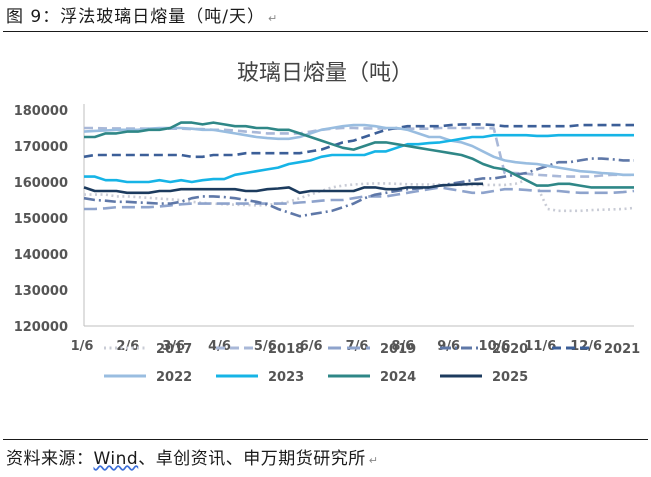  Describe the element at coordinates (358, 141) in the screenshot. I see `series-line-2021` at that location.